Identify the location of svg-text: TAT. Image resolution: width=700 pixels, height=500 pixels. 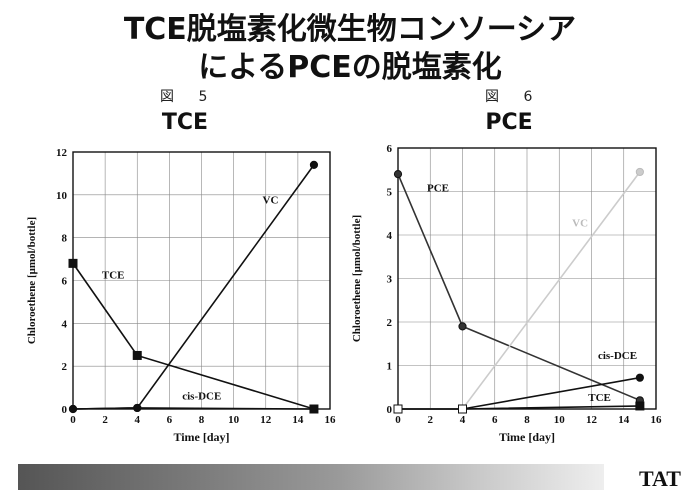
(660, 478).